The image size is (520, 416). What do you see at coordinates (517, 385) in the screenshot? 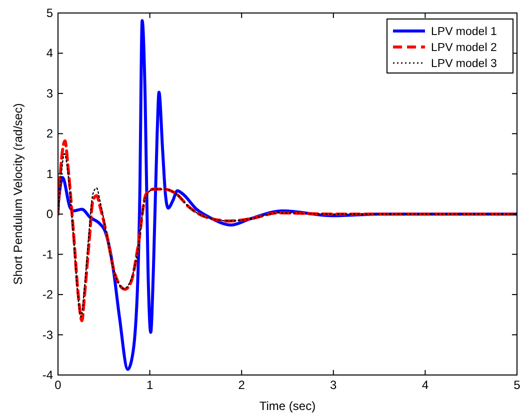
I see `x-tick-label: 5` at bounding box center [517, 385].